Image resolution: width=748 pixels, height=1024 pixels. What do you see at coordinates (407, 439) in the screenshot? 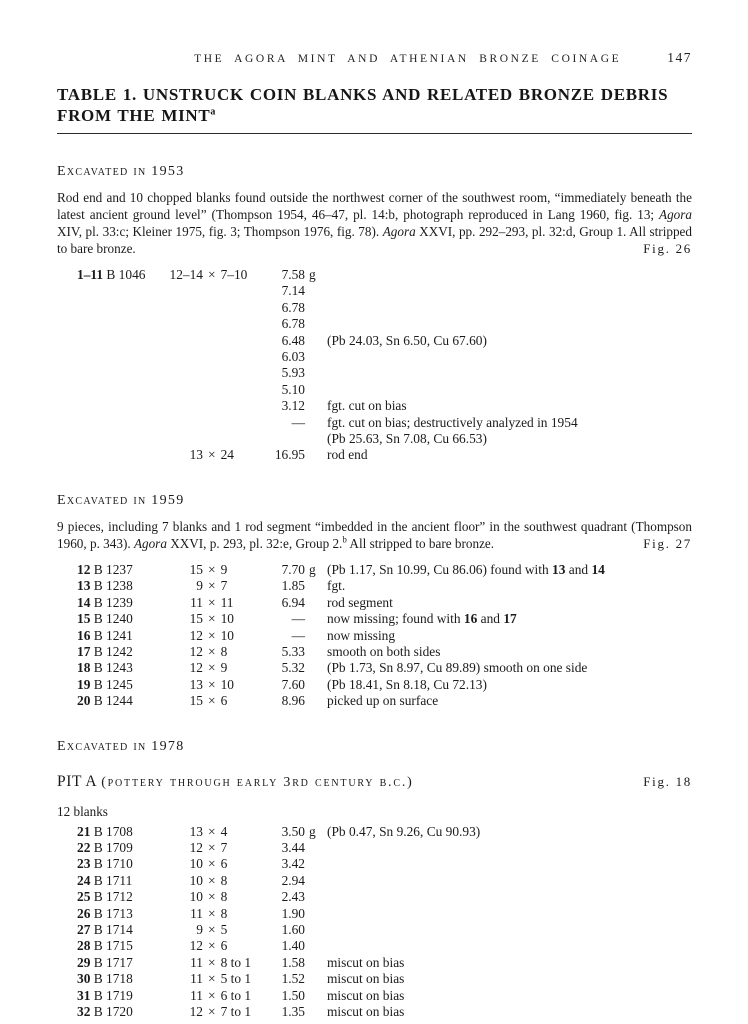
I see `note-cell: (Pb 25.63, Sn 7.08, Cu 66.53)` at bounding box center [407, 439].